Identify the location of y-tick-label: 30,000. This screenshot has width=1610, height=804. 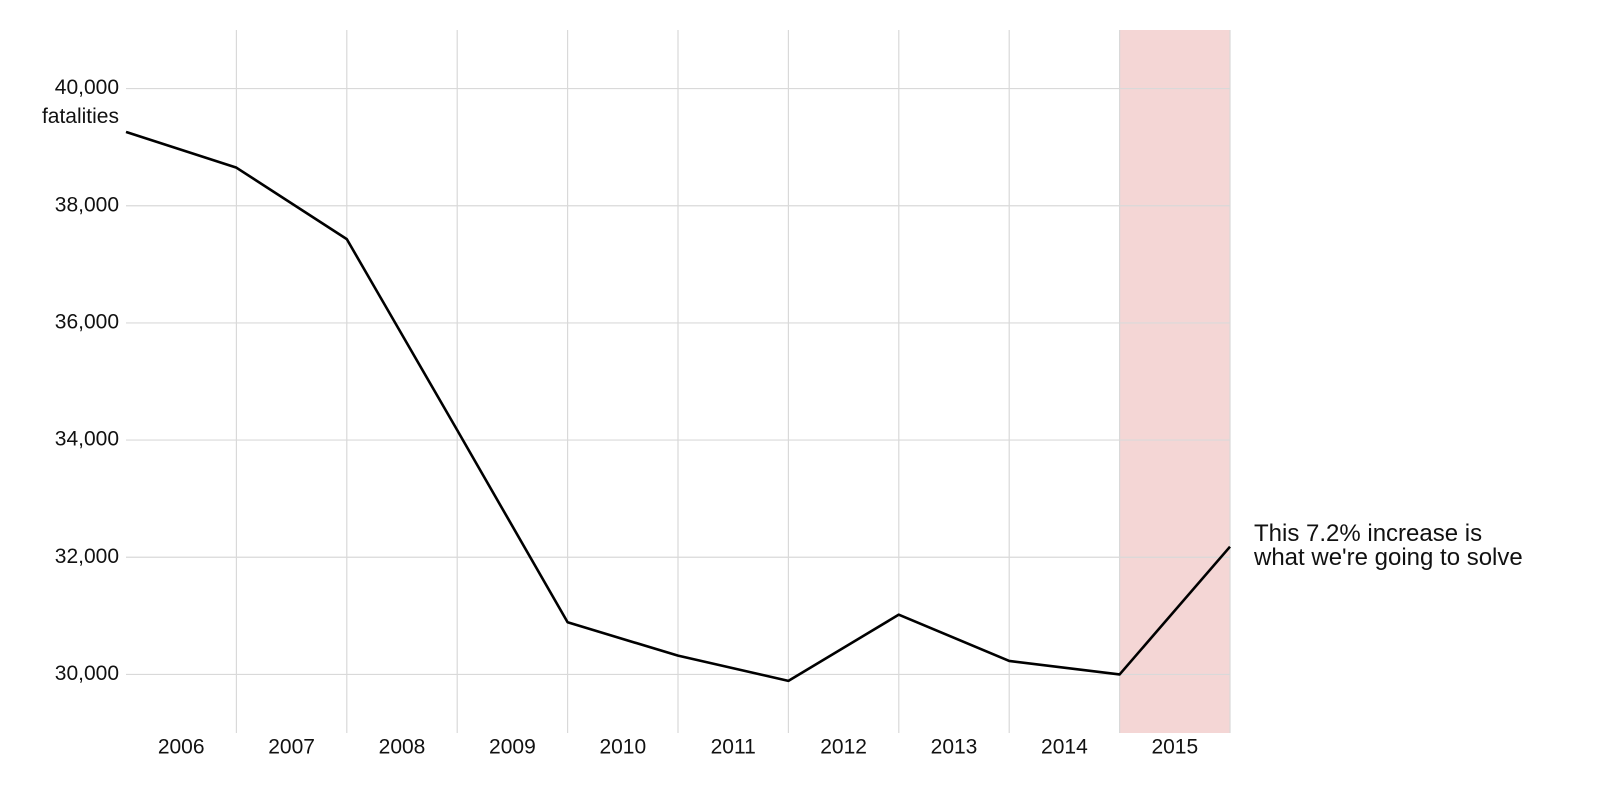
(87, 673).